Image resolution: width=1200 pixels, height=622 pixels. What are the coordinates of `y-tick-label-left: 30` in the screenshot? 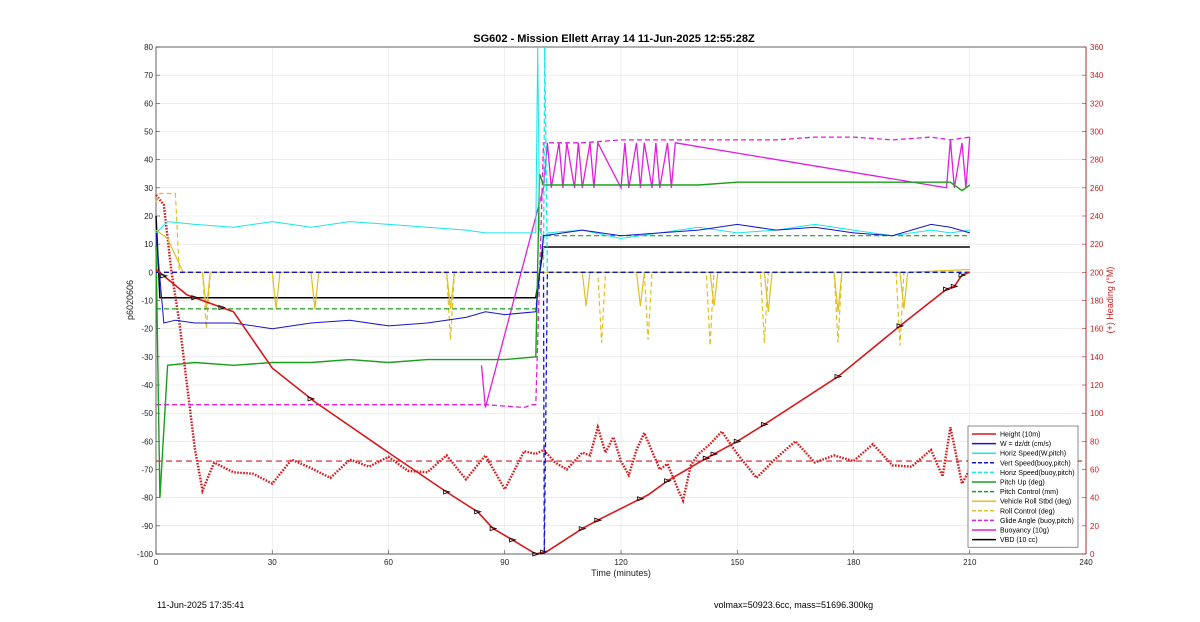 It's located at (148, 188).